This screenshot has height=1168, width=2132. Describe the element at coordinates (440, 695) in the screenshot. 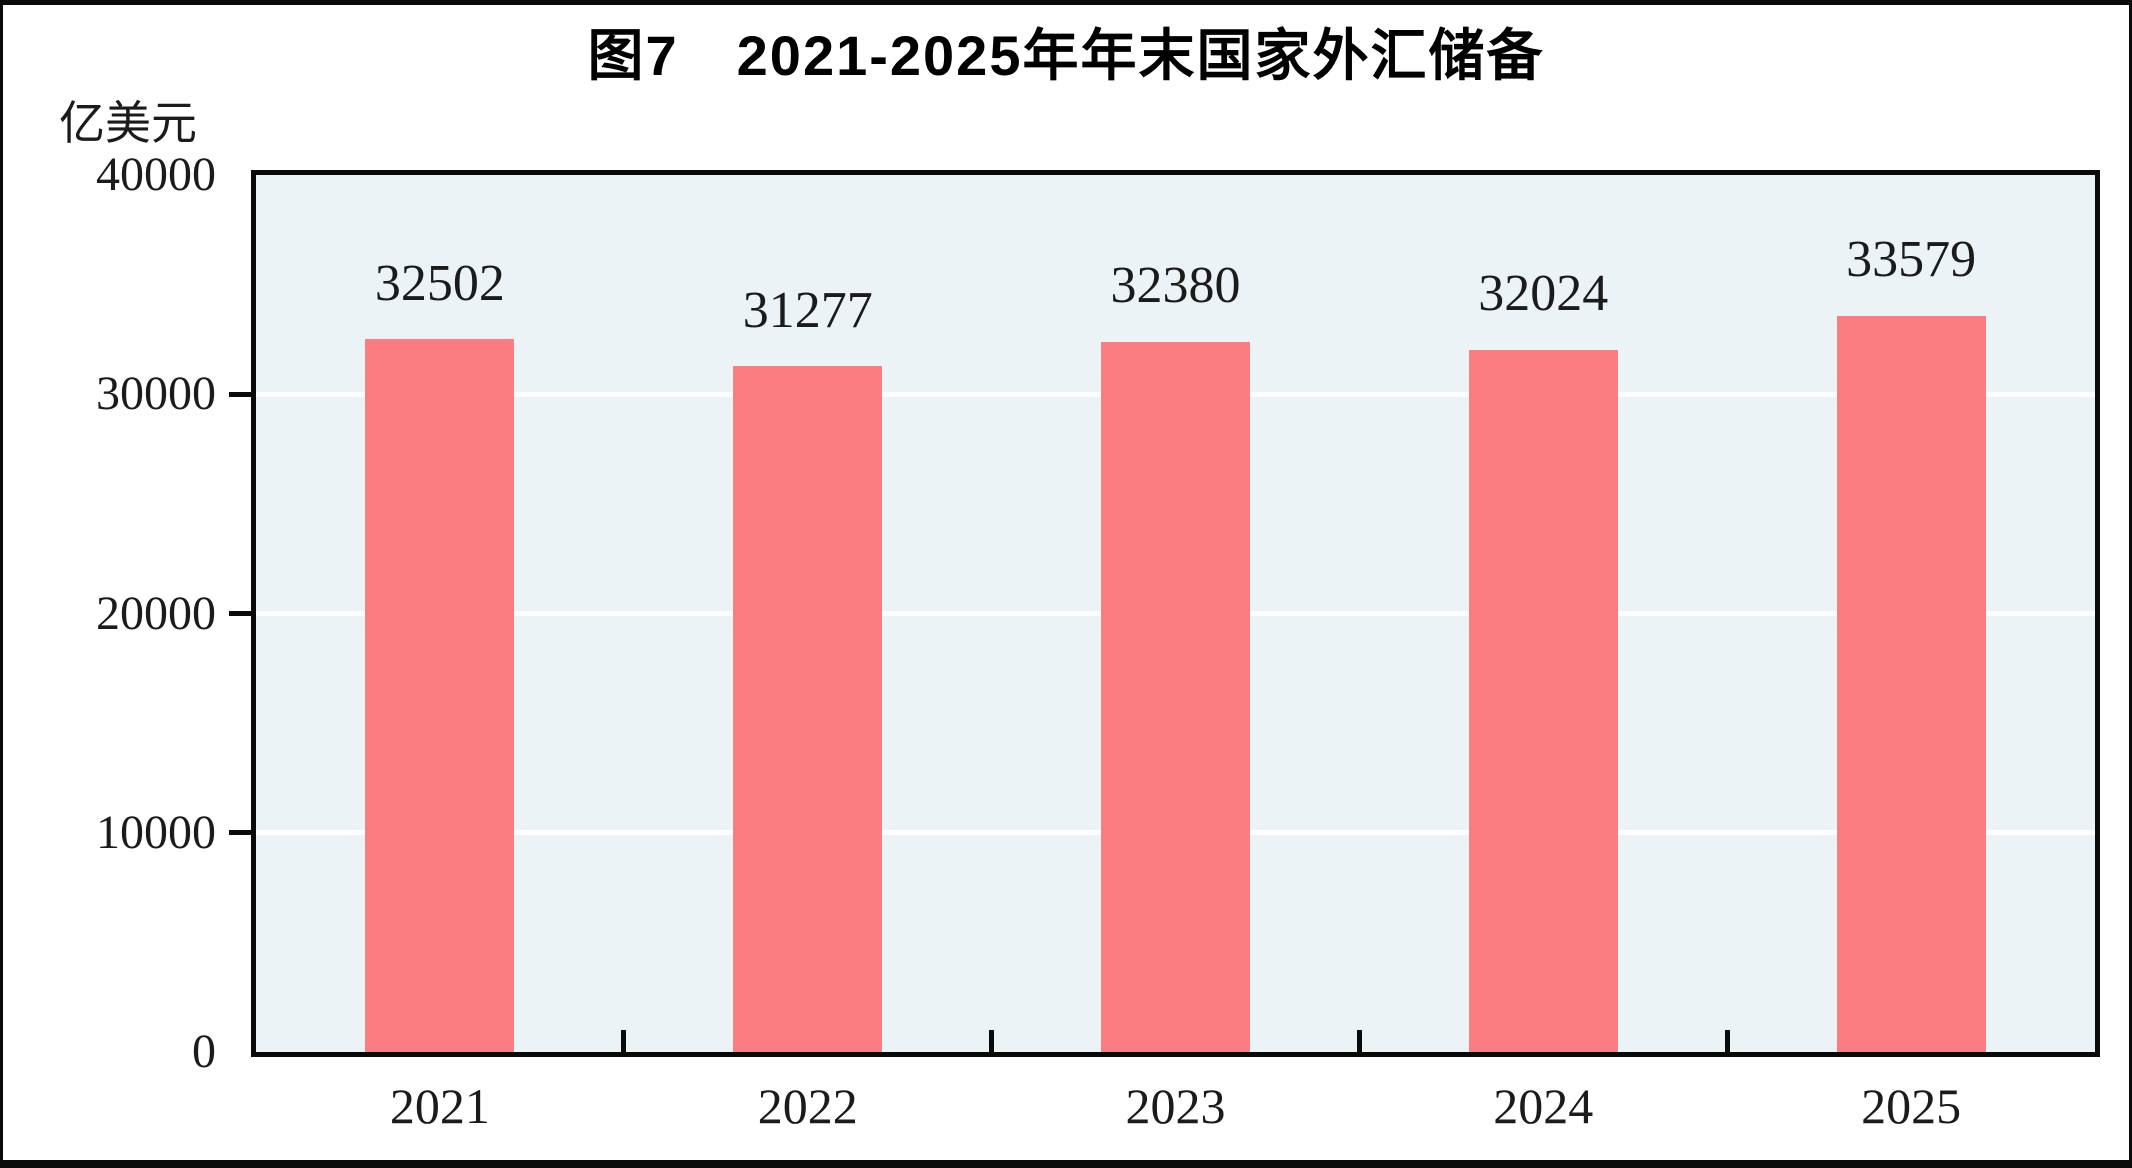

I see `bar-2021` at that location.